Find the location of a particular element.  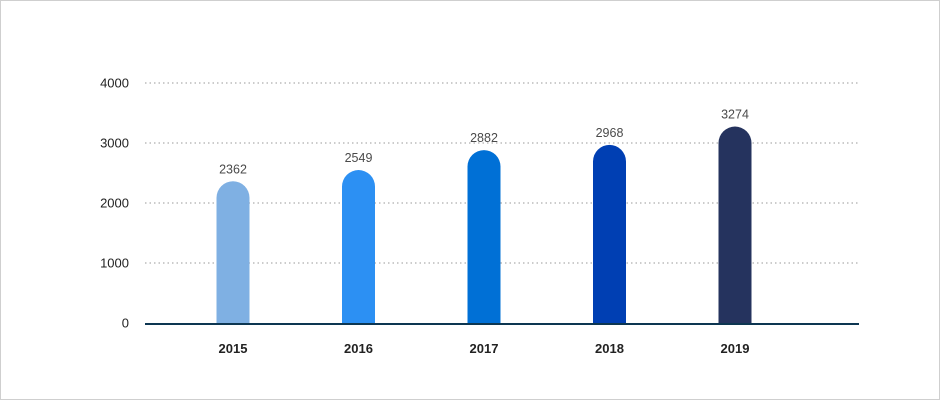

data-labels: 2362 2549 2882 2968 3274 is located at coordinates (484, 142).